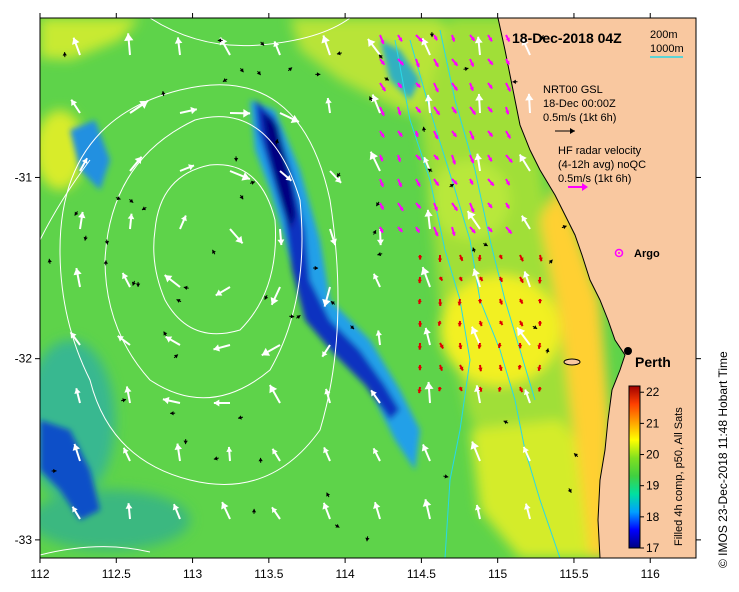 This screenshot has width=739, height=592. I want to click on colorbar-tick-label: 21, so click(653, 423).